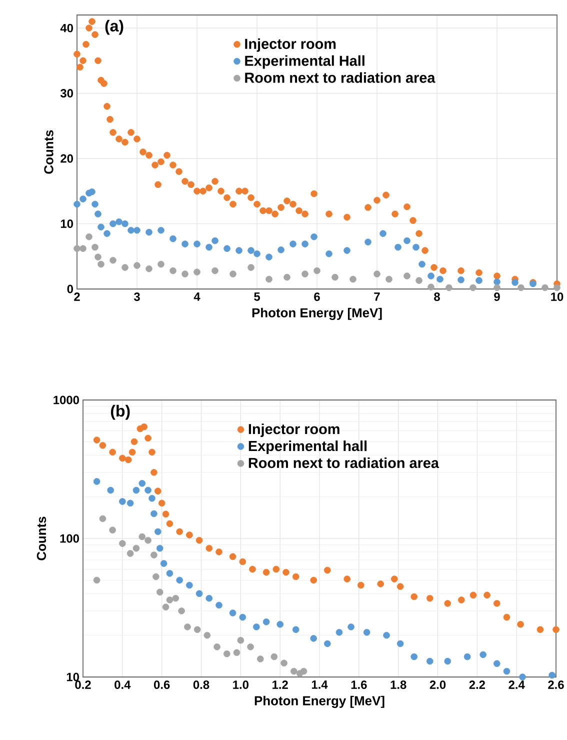  I want to click on x-tick-label: 6, so click(317, 296).